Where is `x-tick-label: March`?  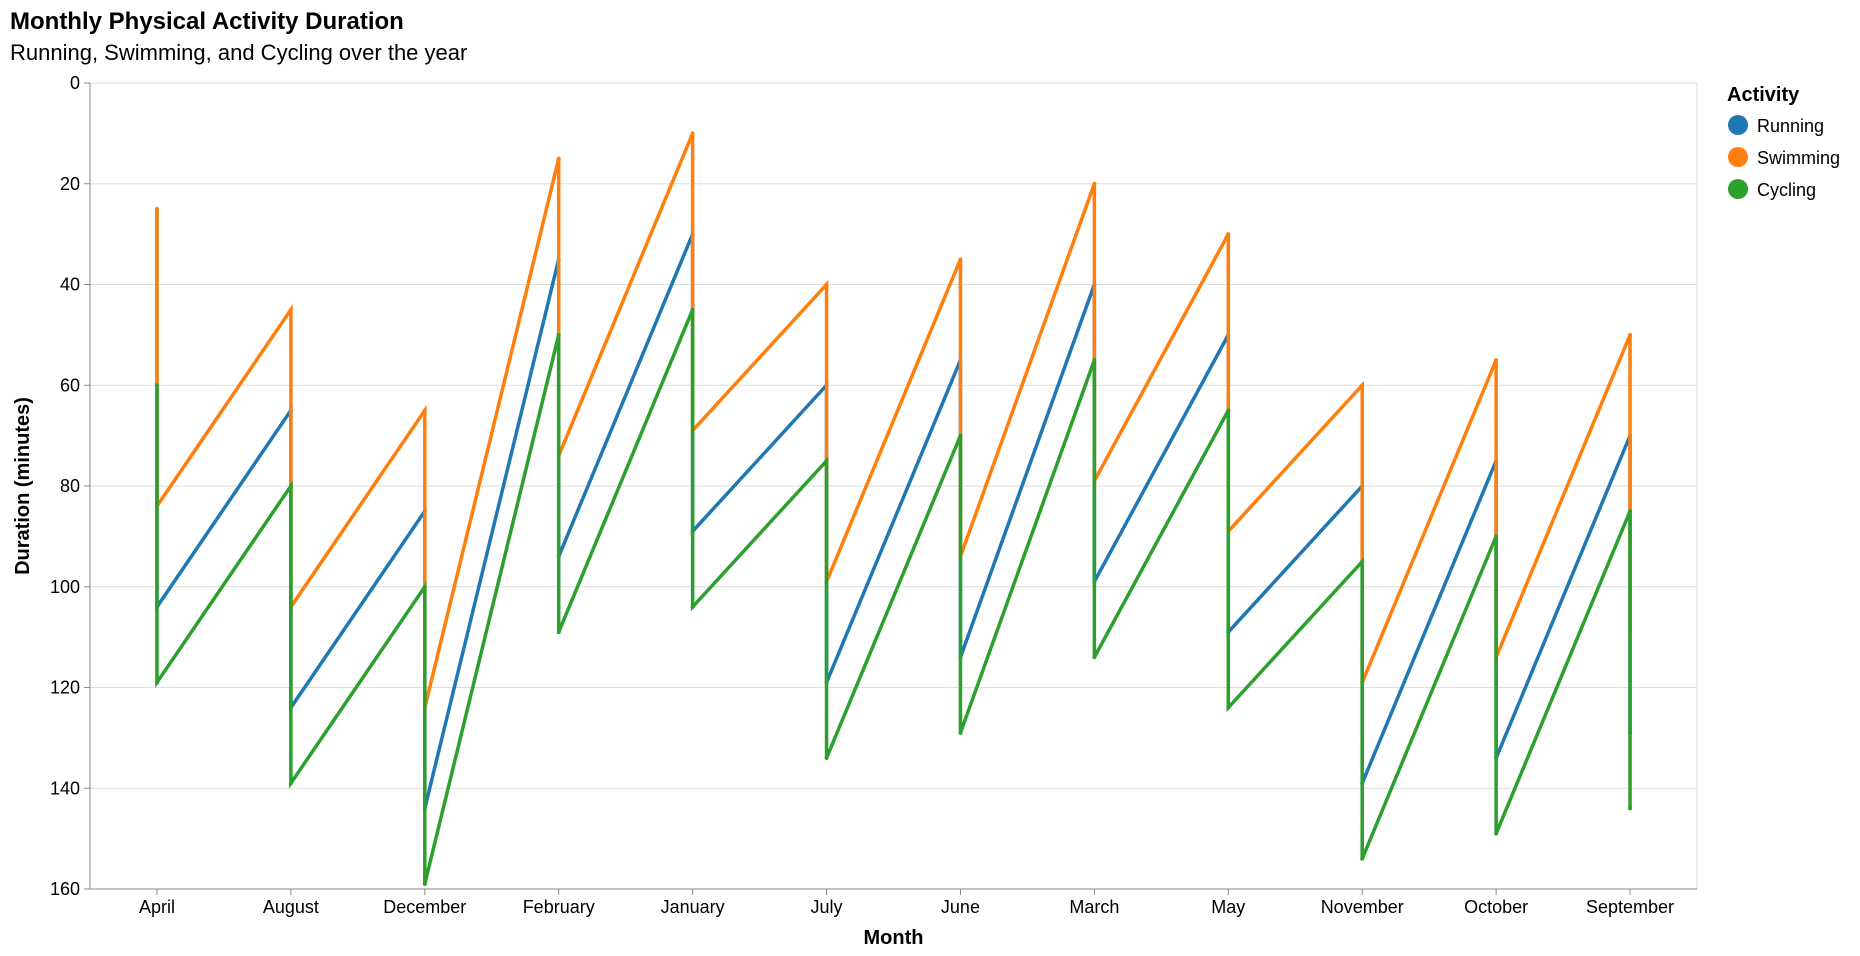
x-tick-label: March is located at coordinates (1094, 907).